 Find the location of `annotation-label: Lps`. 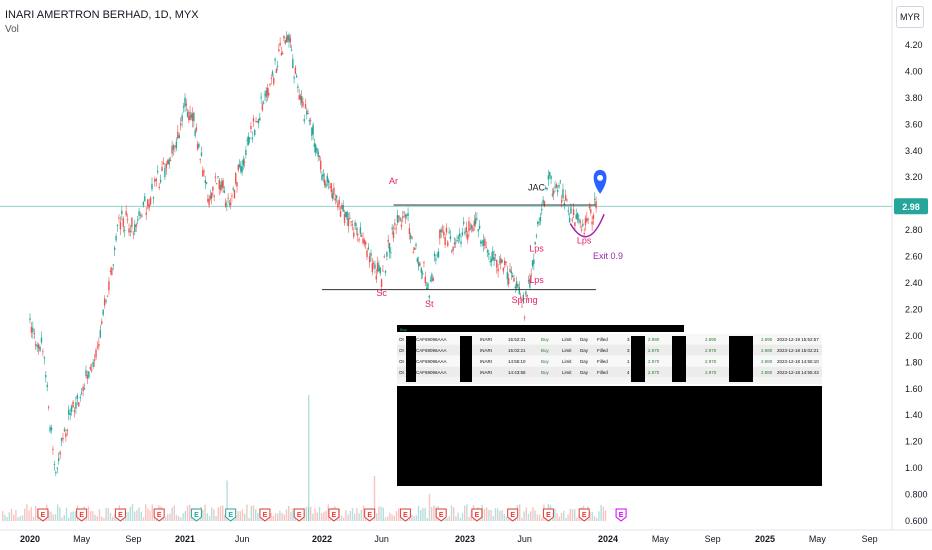

annotation-label: Lps is located at coordinates (584, 240).